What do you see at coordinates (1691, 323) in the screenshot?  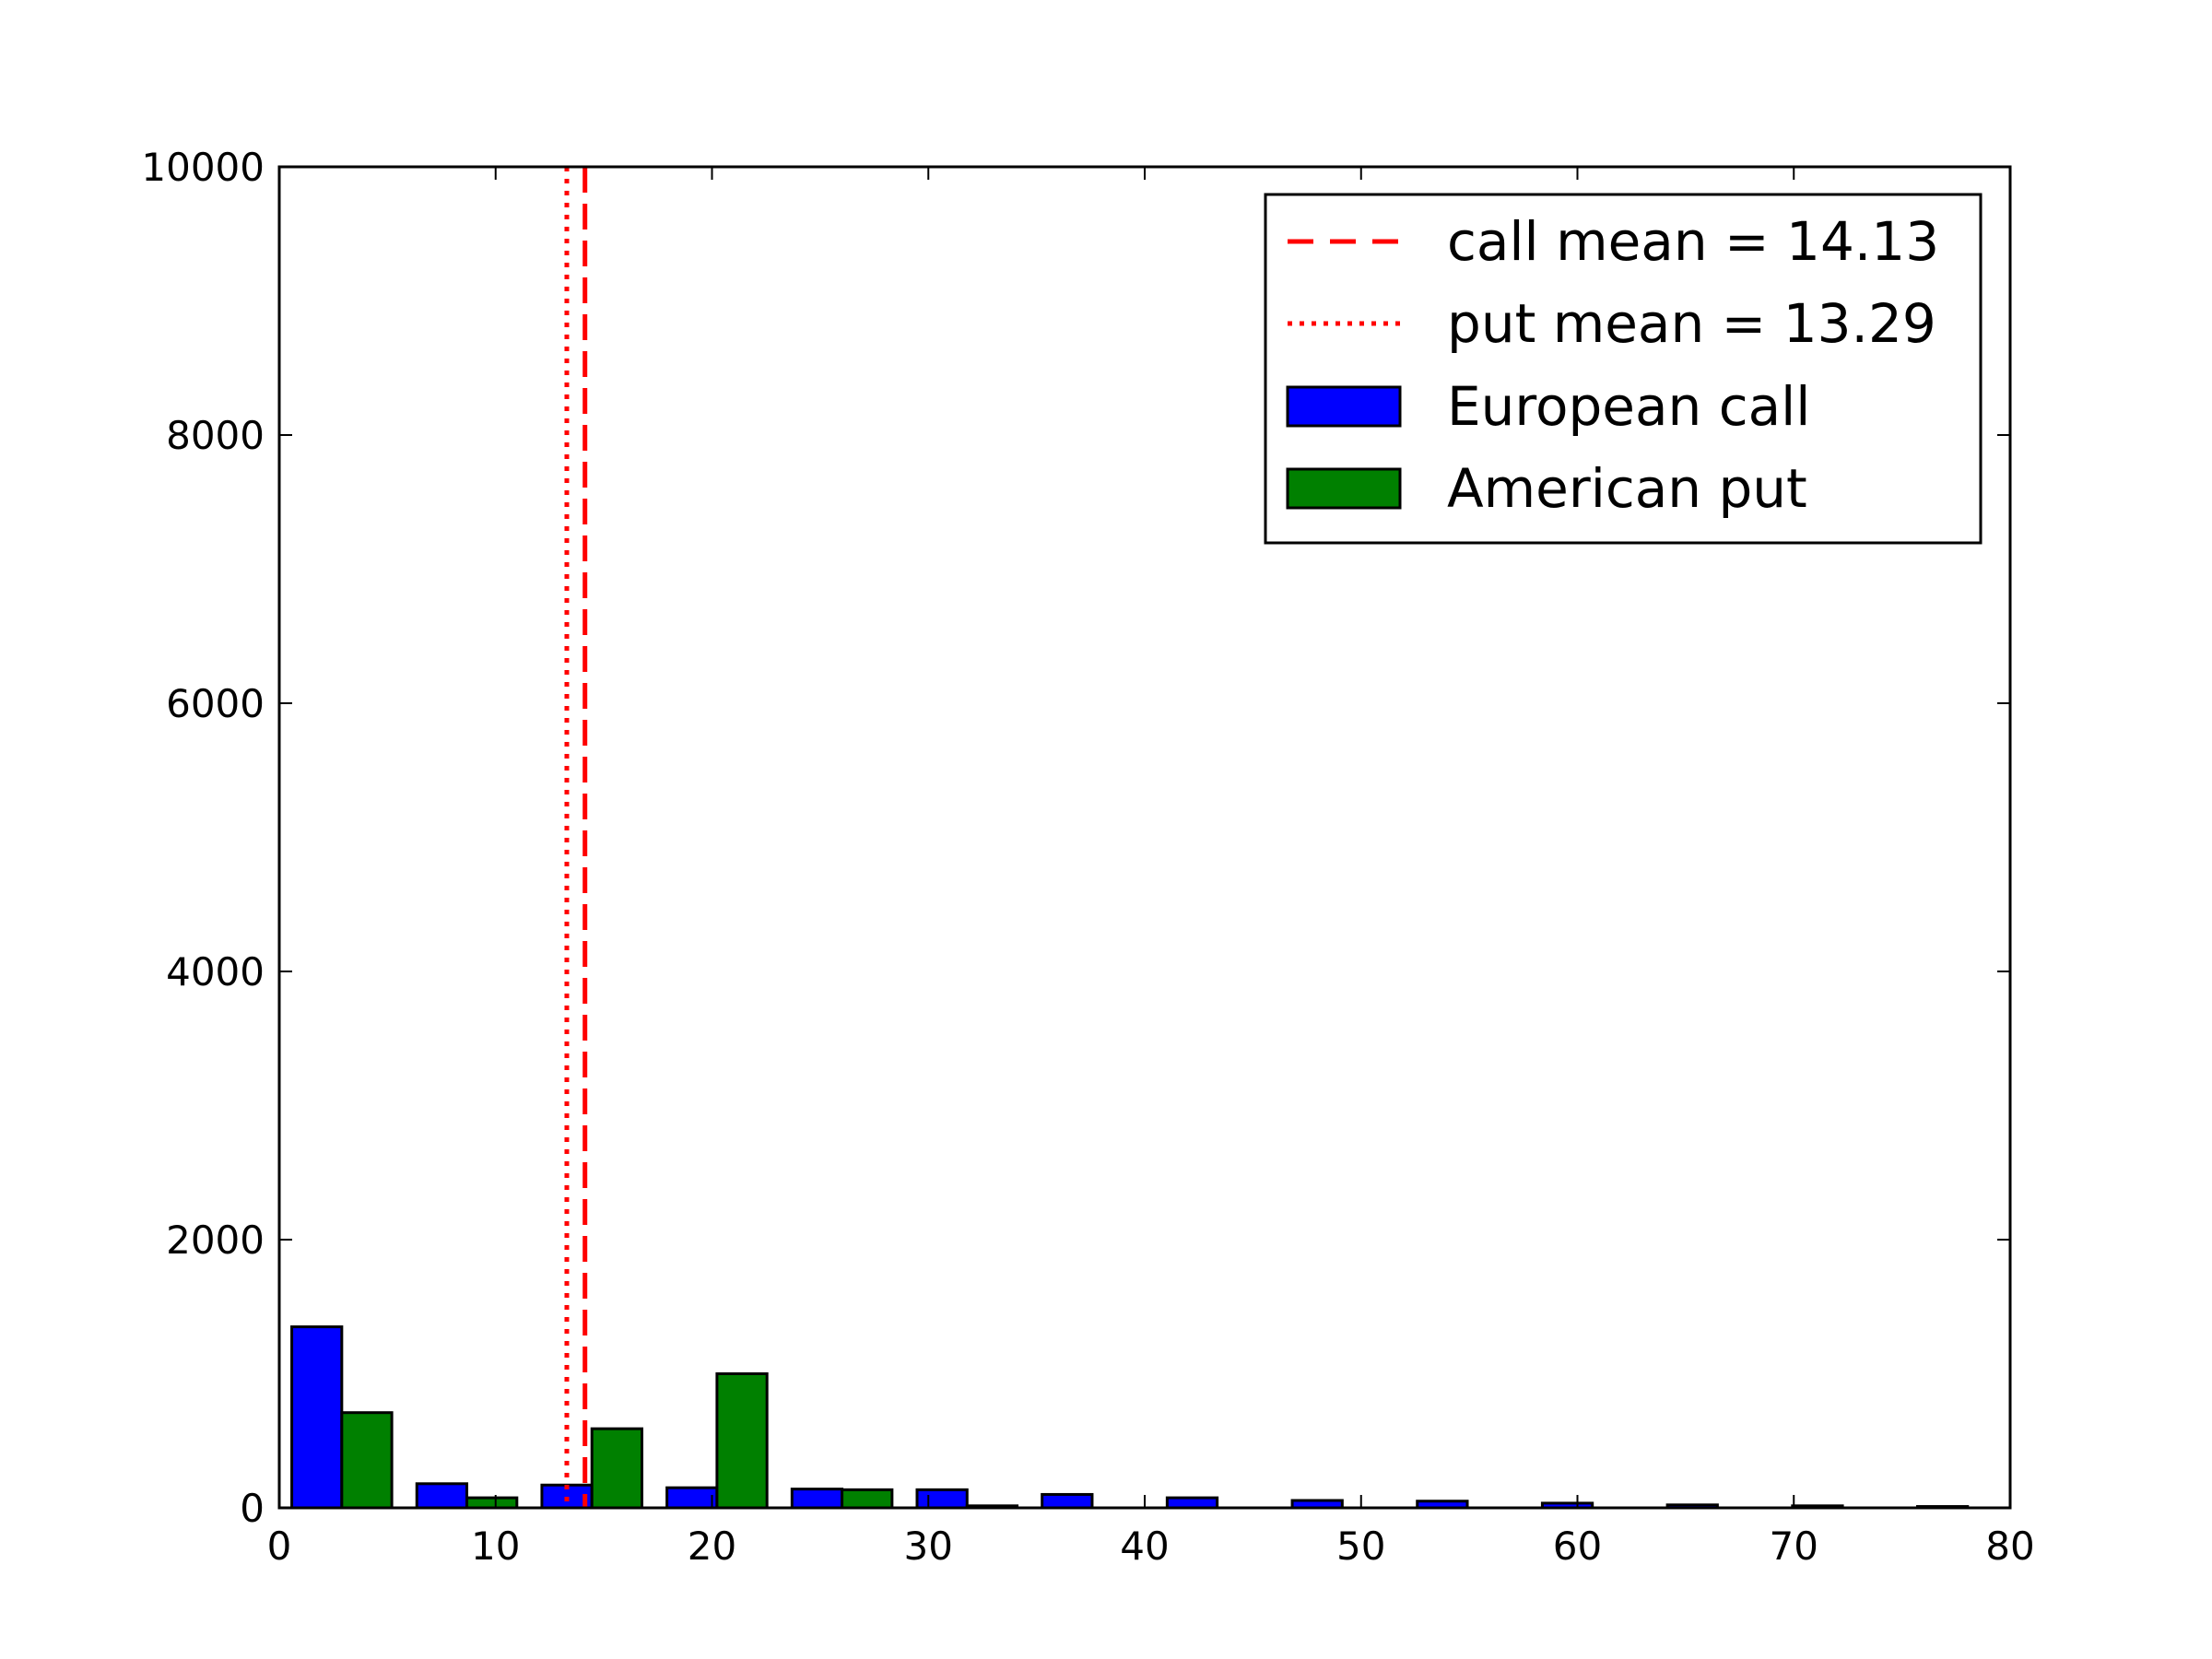 I see `legend-label: put mean = 13.29` at bounding box center [1691, 323].